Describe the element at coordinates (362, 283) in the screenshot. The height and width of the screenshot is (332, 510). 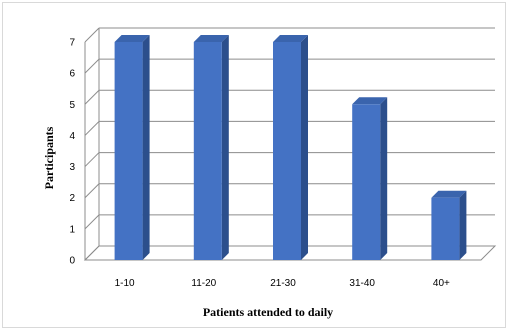
I see `x-tick-label: 31-40` at that location.